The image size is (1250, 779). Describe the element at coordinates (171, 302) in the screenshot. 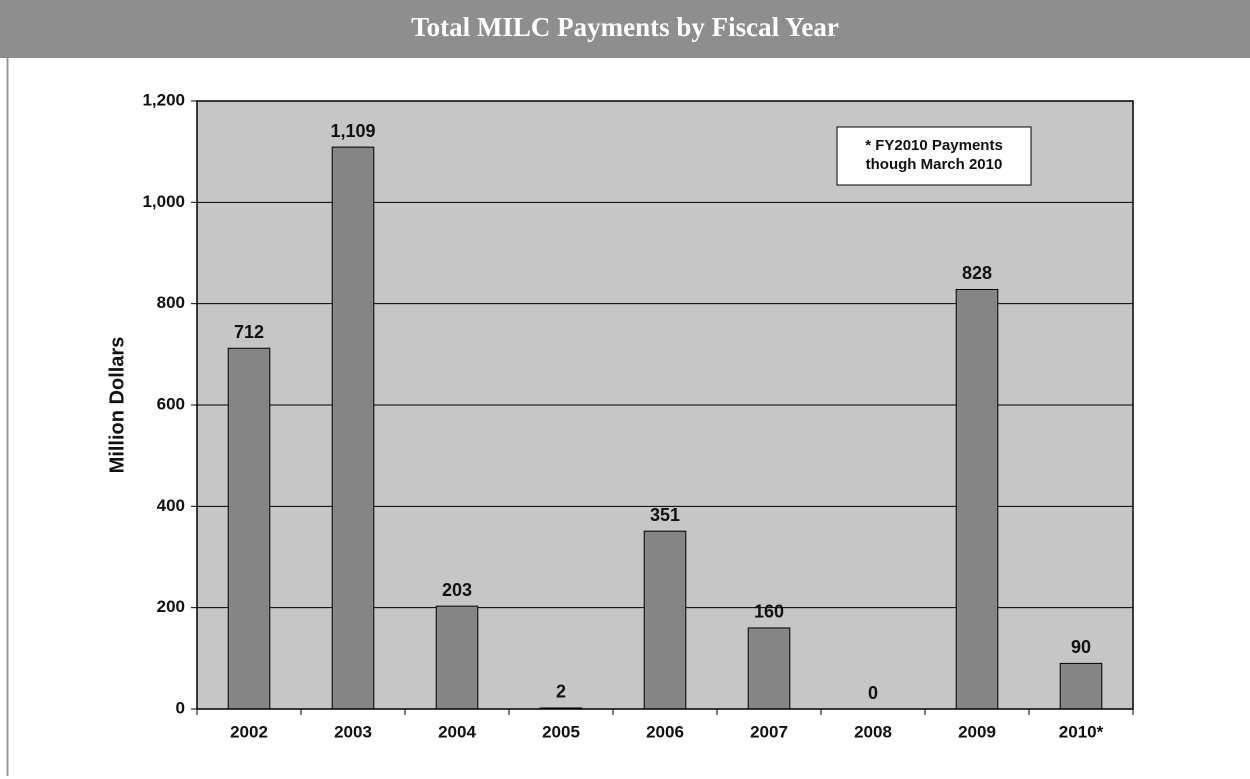

I see `y-tick-label: 800` at that location.